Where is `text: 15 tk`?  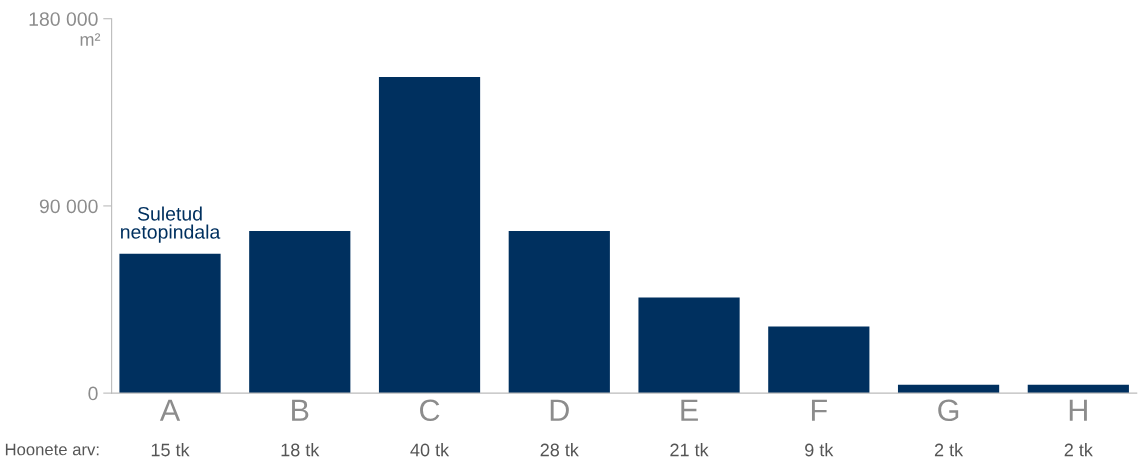 text: 15 tk is located at coordinates (170, 450).